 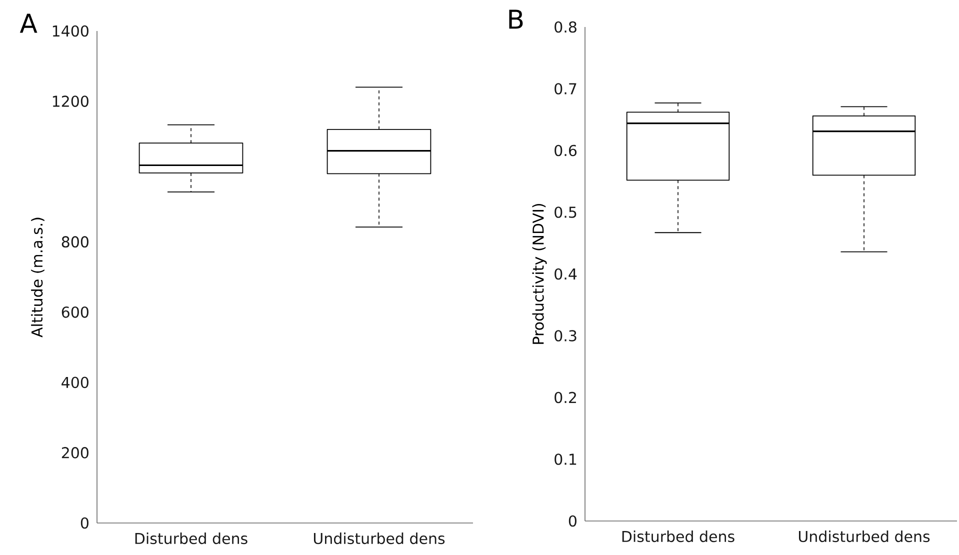 I want to click on y-tick-label: 1200, so click(x=70, y=101).